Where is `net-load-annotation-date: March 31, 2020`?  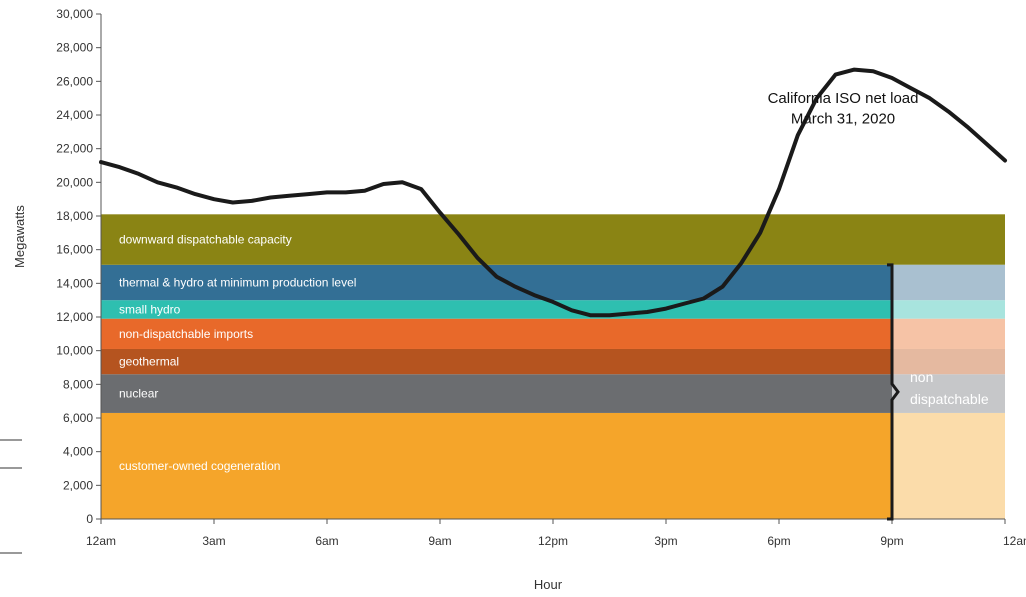 net-load-annotation-date: March 31, 2020 is located at coordinates (843, 118).